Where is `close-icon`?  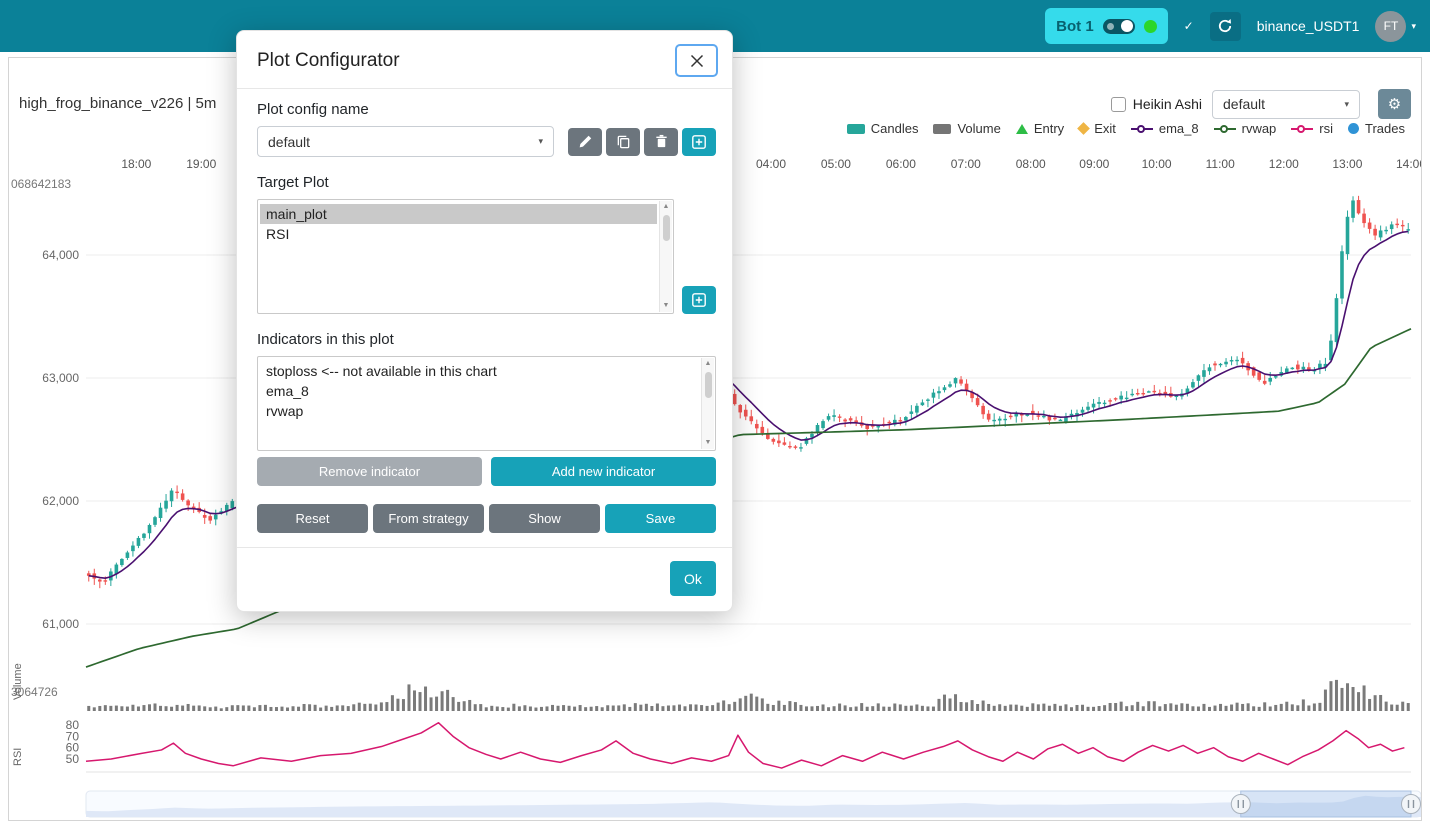 close-icon is located at coordinates (696, 60).